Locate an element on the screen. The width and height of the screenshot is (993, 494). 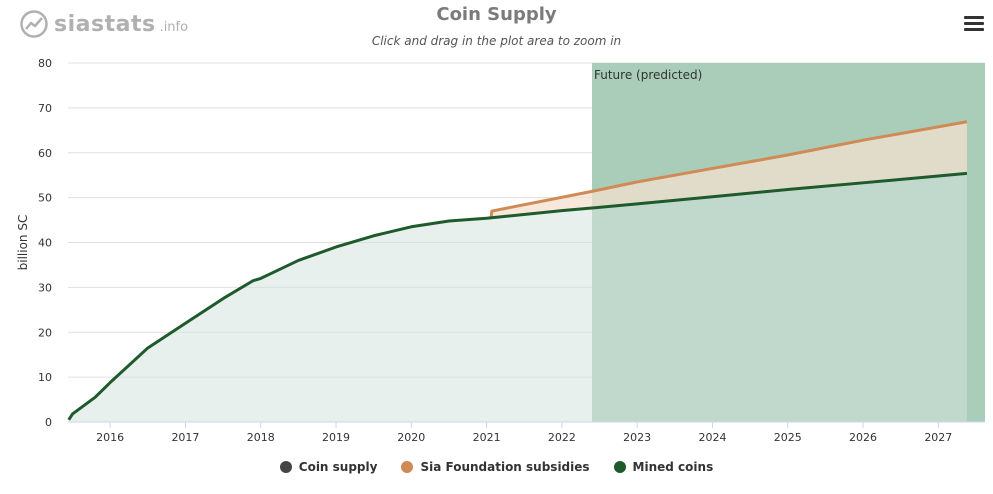
site-logo: siastats .info is located at coordinates (104, 24).